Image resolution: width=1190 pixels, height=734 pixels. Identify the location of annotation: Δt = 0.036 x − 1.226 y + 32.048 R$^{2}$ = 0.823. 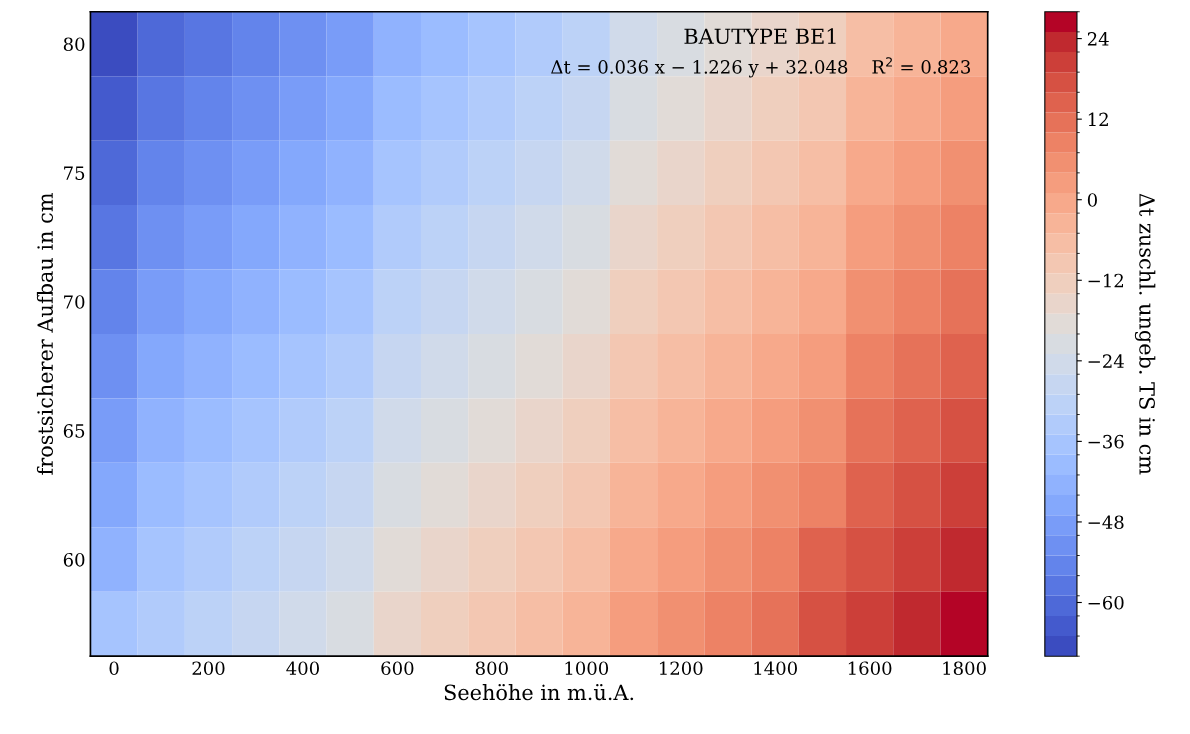
(761, 67).